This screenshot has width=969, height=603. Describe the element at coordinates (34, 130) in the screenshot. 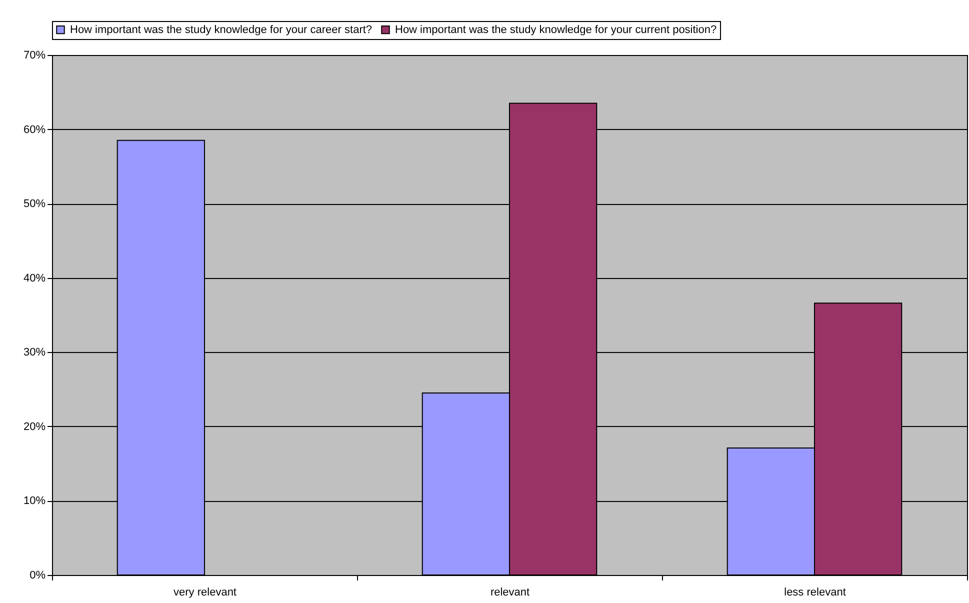

I see `y-tick-label: 60%` at that location.